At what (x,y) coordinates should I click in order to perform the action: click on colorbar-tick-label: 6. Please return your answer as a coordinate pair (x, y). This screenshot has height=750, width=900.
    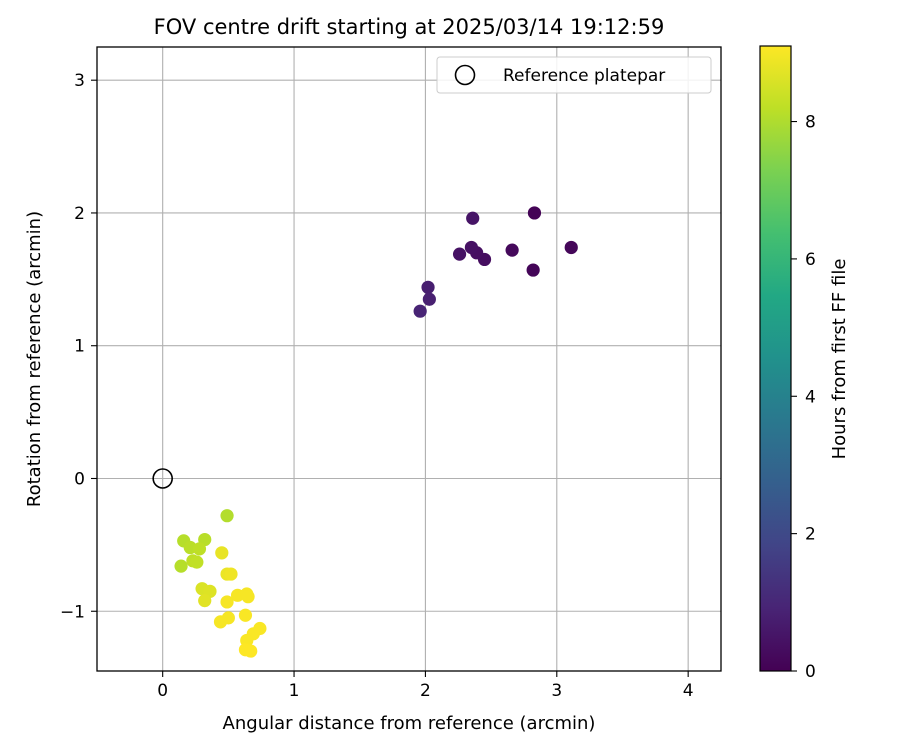
    Looking at the image, I should click on (810, 260).